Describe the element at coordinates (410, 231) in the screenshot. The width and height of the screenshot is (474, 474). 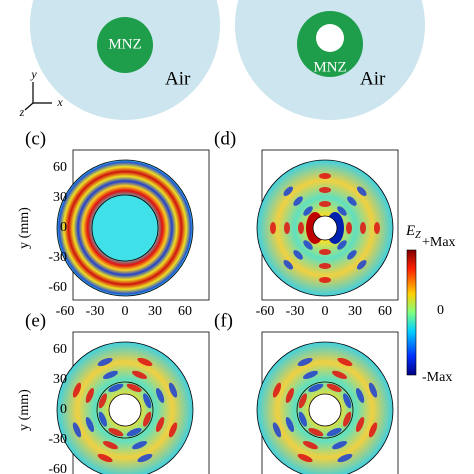
I see `colorbar-title-main: E` at that location.